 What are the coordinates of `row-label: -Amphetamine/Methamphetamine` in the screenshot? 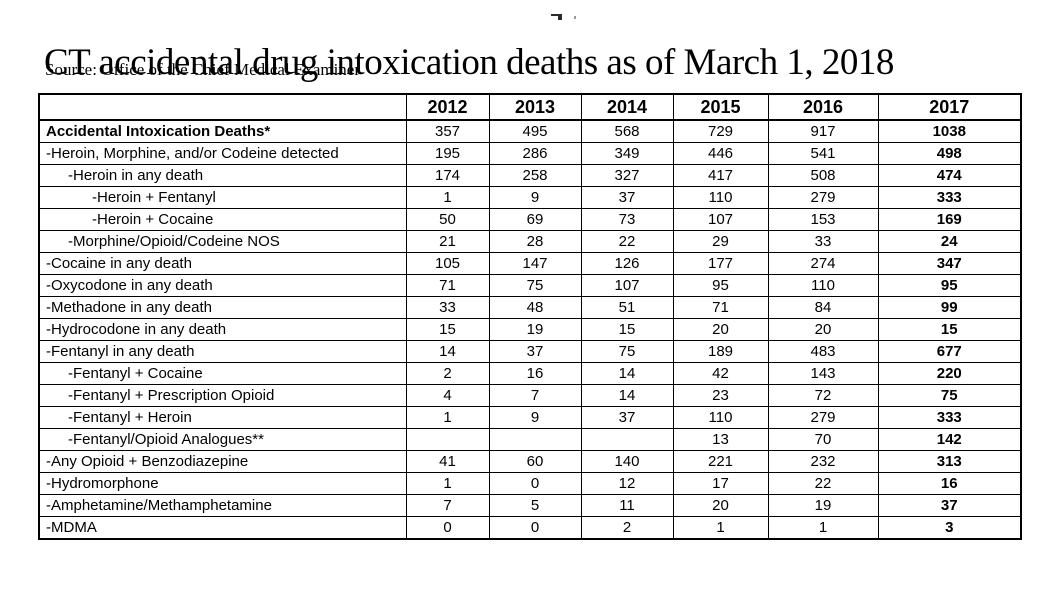 It's located at (222, 505).